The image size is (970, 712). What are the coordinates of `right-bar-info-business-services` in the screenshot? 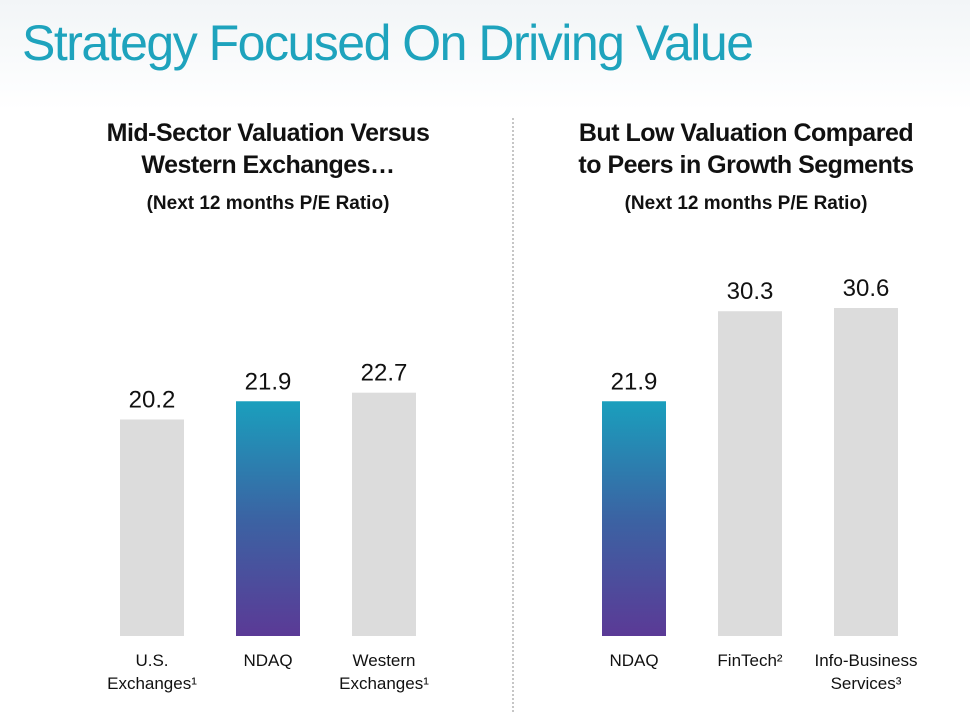 It's located at (866, 472).